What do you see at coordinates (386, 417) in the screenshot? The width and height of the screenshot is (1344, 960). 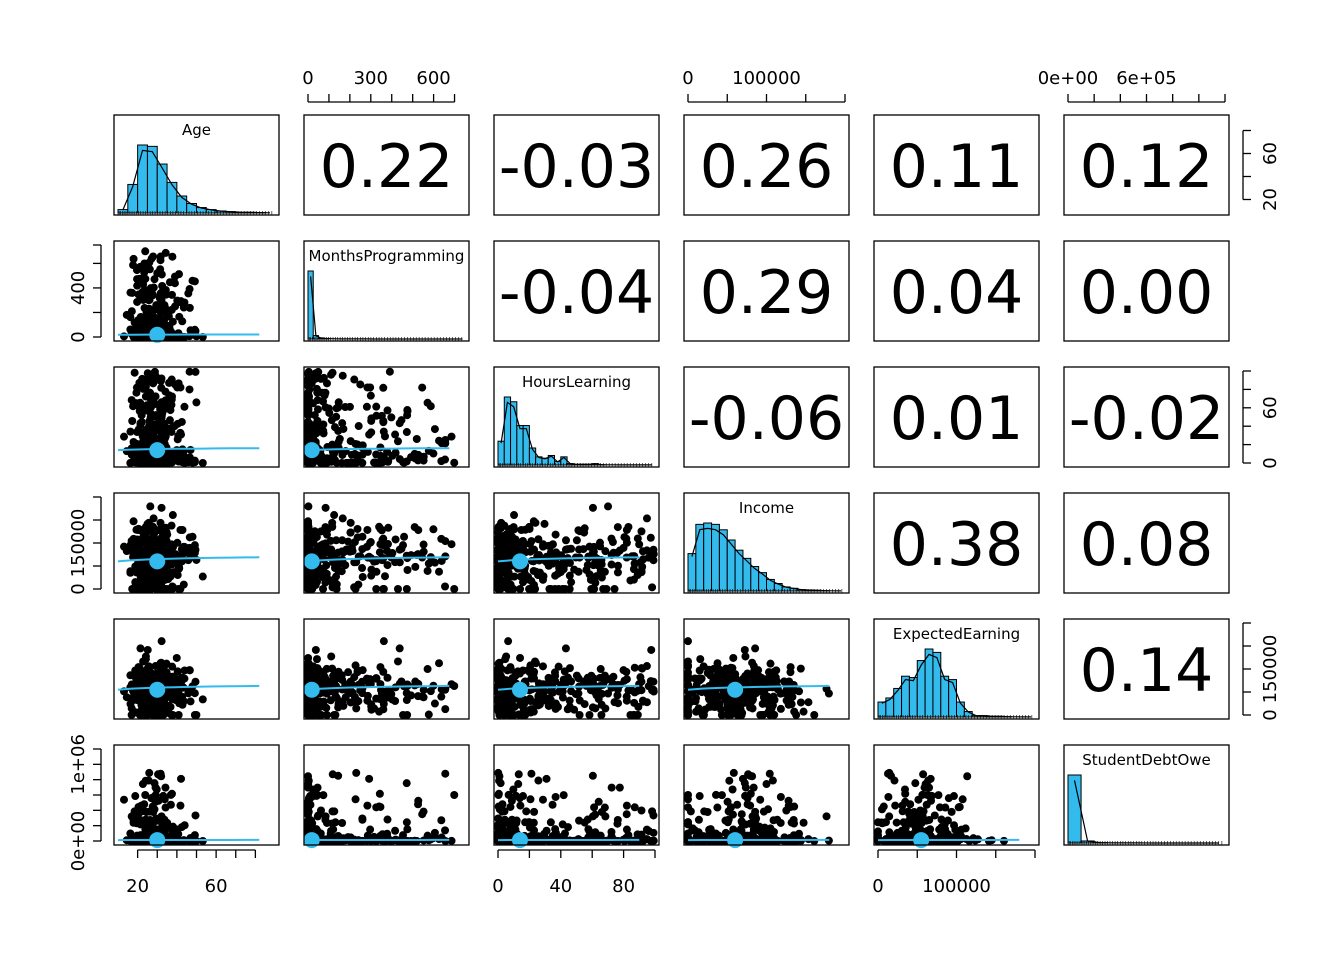 I see `panel-hourslearning-monthsprogramming` at bounding box center [386, 417].